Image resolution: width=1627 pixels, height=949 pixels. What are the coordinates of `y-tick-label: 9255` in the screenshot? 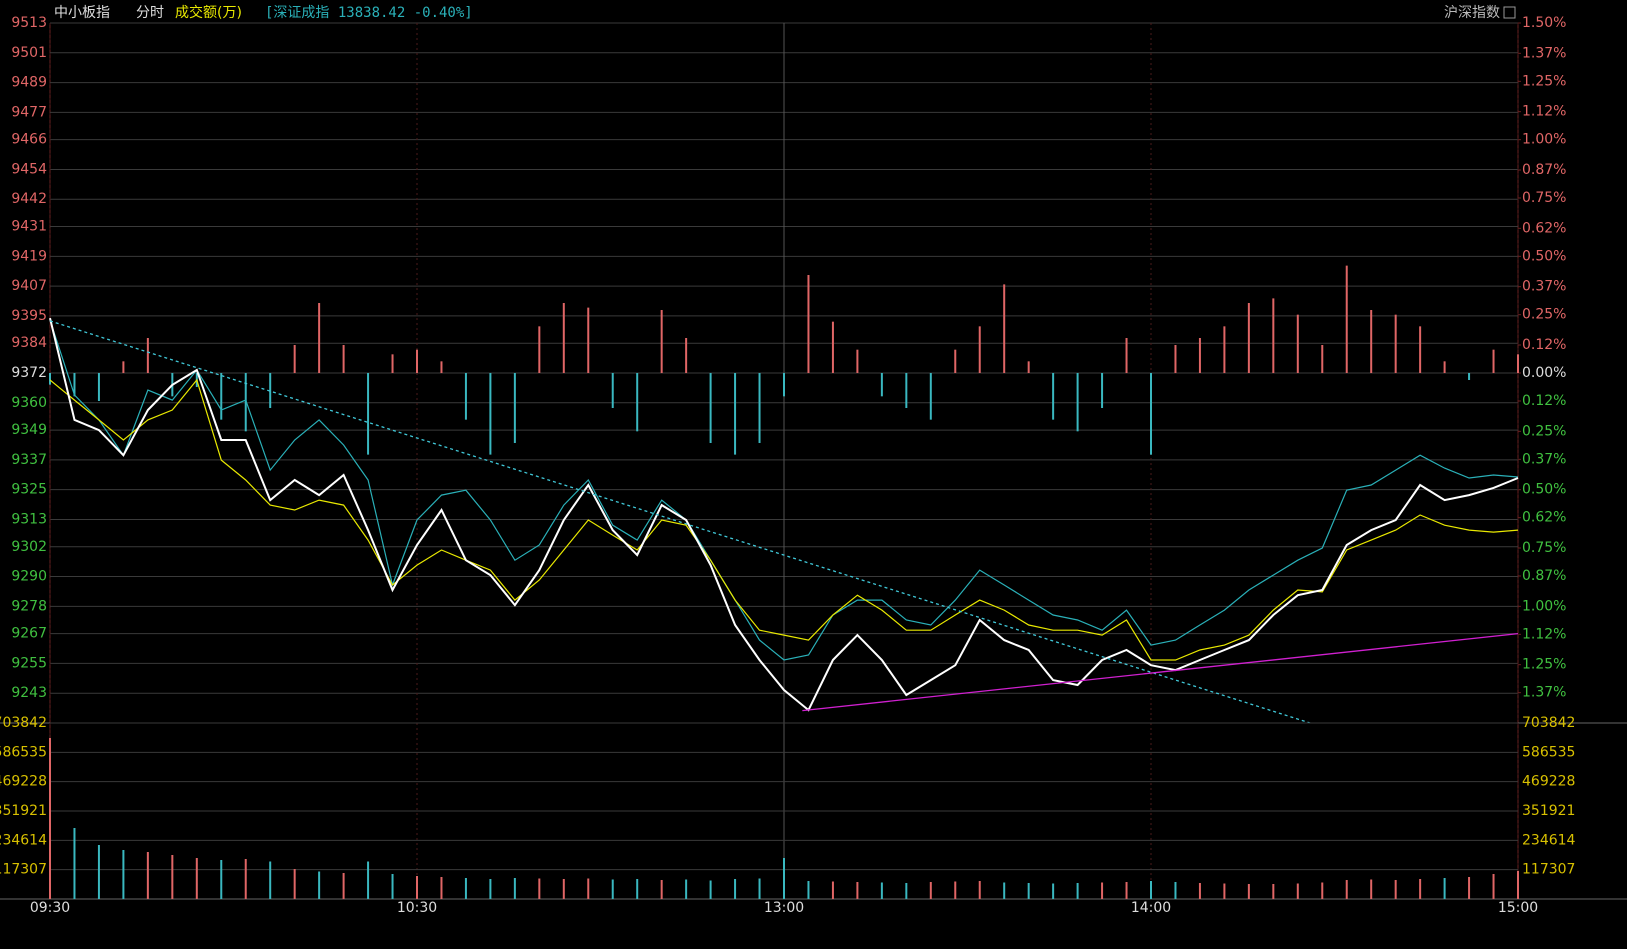 It's located at (29, 663).